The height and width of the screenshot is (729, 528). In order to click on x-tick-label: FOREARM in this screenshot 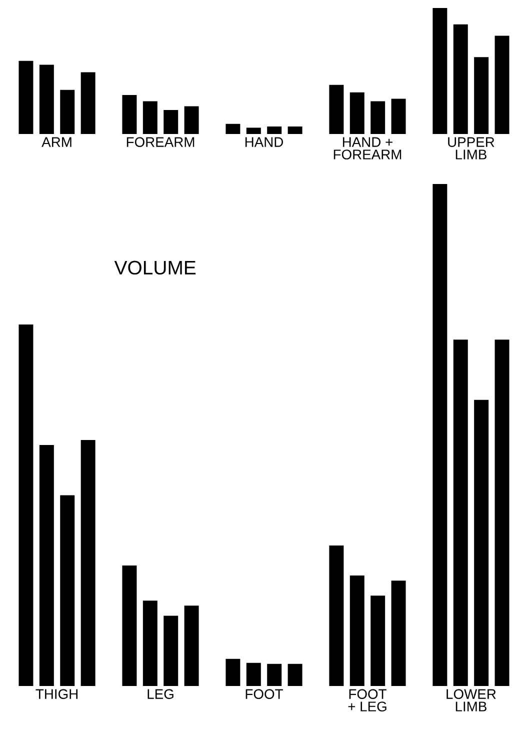, I will do `click(160, 142)`.